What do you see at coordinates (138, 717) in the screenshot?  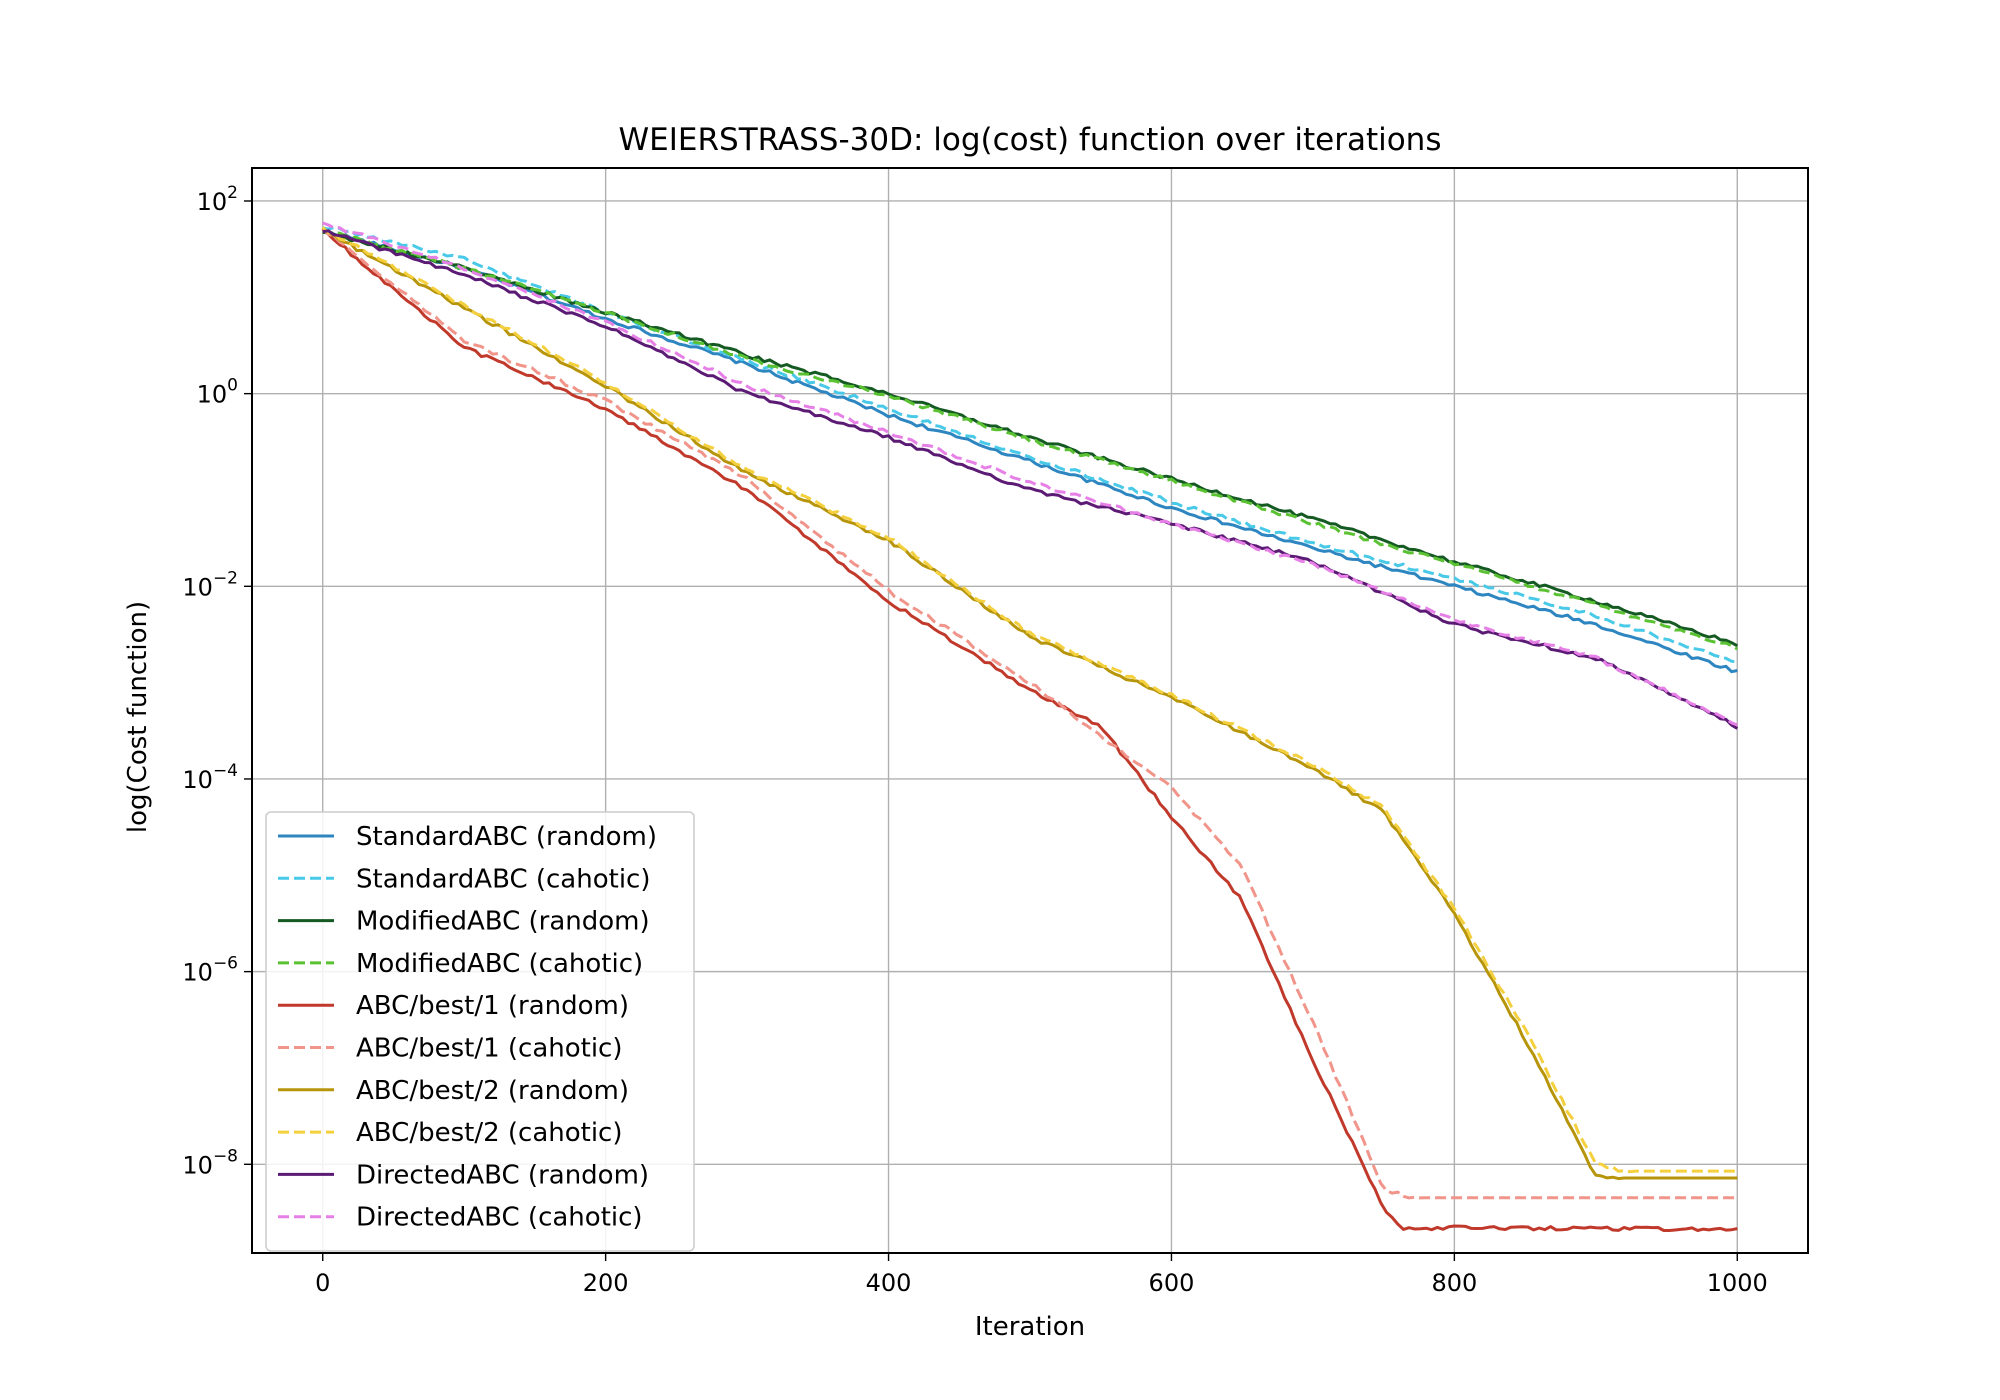 I see `y-axis-title: log(Cost function)` at bounding box center [138, 717].